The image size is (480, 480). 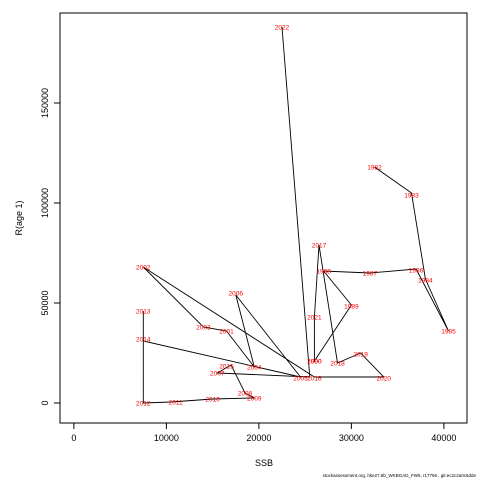 What do you see at coordinates (384, 378) in the screenshot?
I see `year-label: 2020` at bounding box center [384, 378].